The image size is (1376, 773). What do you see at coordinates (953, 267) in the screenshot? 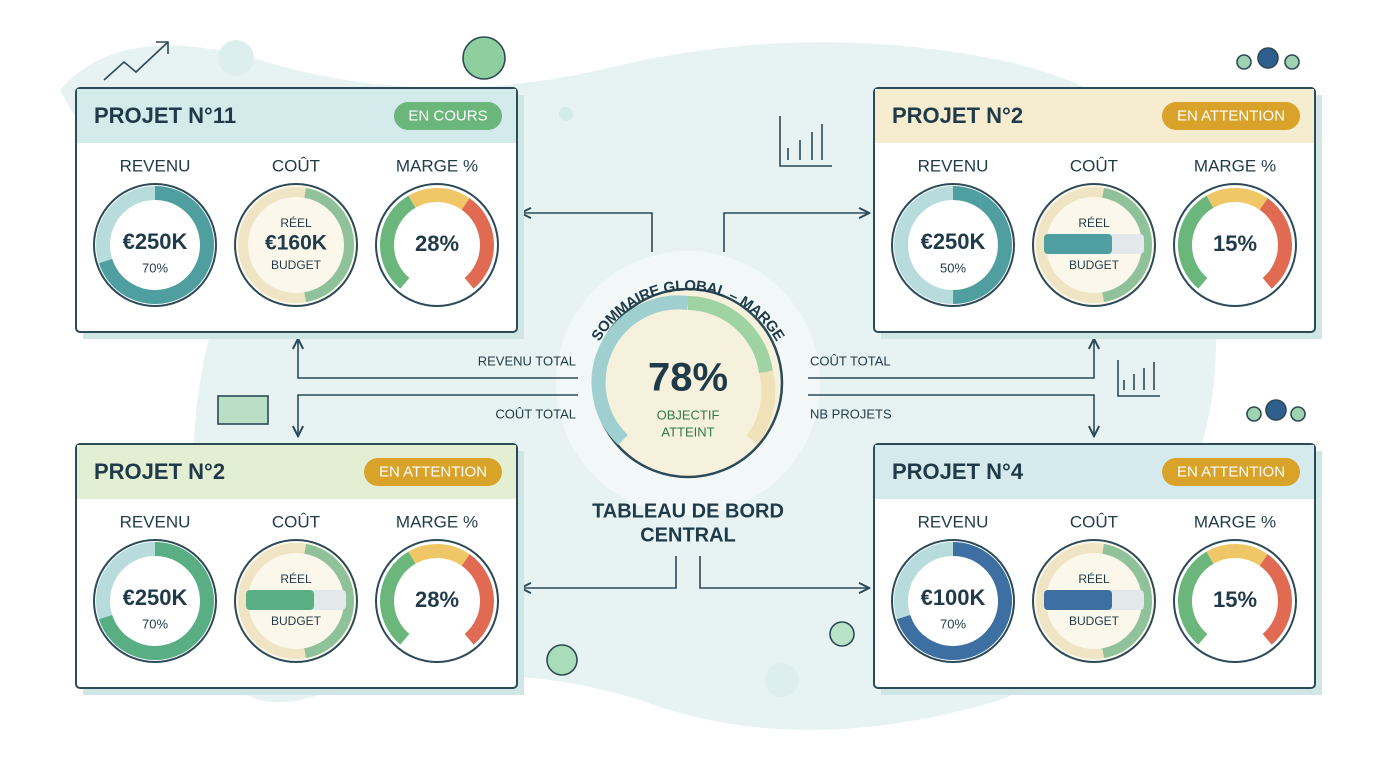
I see `revenue-percent: 50%` at bounding box center [953, 267].